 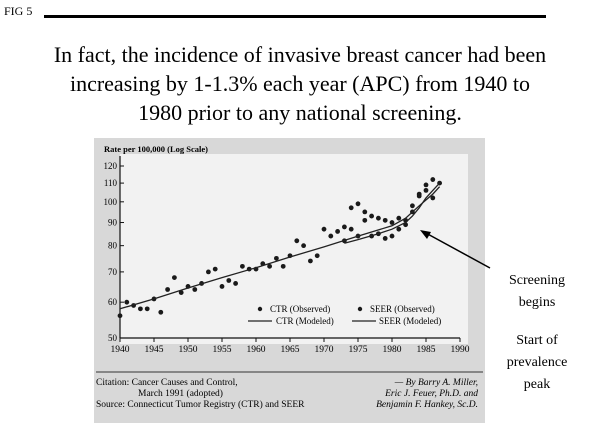 I want to click on y-tick-label: 50, so click(x=113, y=338).